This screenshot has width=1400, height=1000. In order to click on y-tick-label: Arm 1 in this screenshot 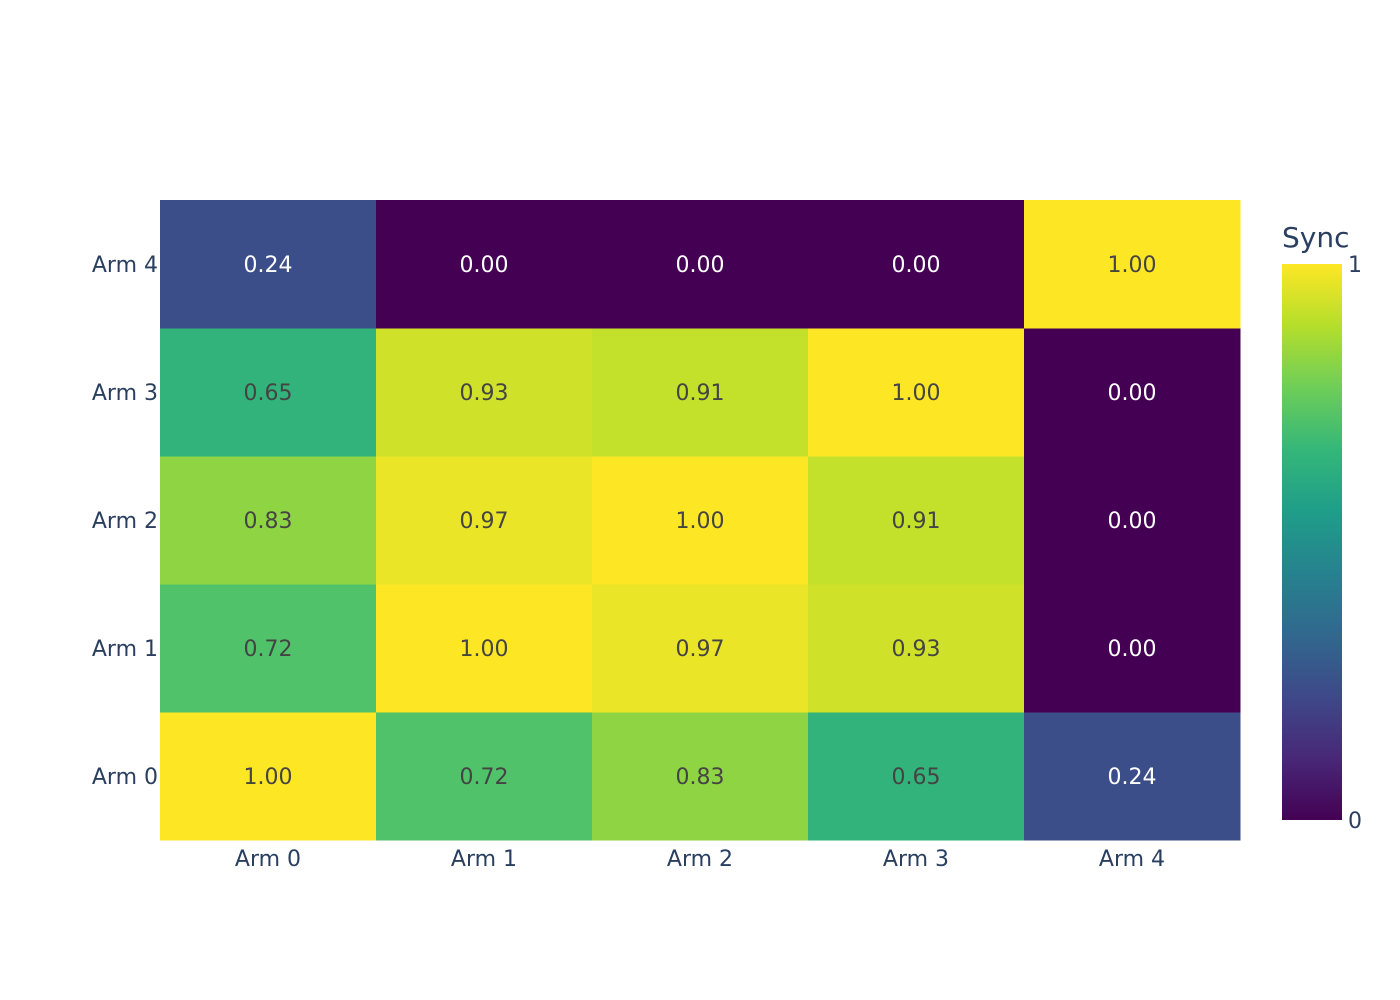, I will do `click(125, 649)`.